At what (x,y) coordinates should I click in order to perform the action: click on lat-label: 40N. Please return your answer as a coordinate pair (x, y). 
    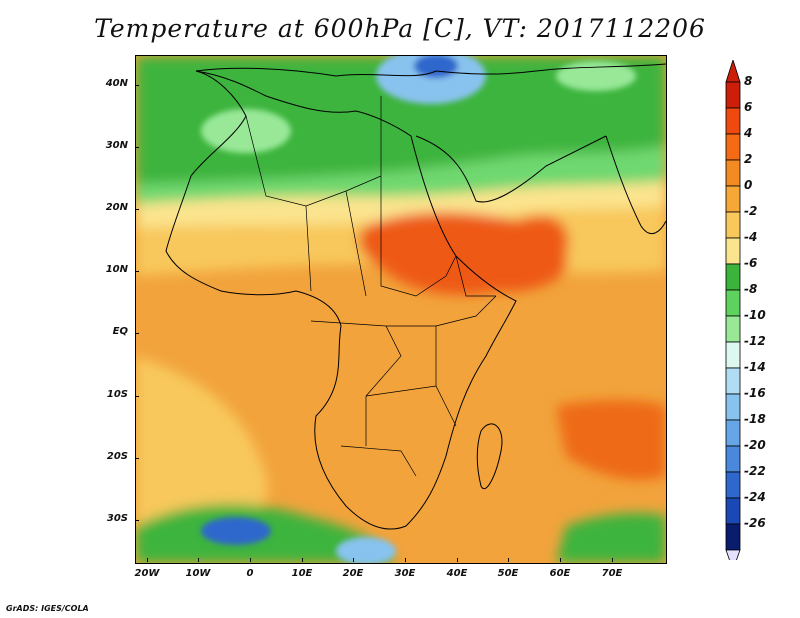
    Looking at the image, I should click on (116, 83).